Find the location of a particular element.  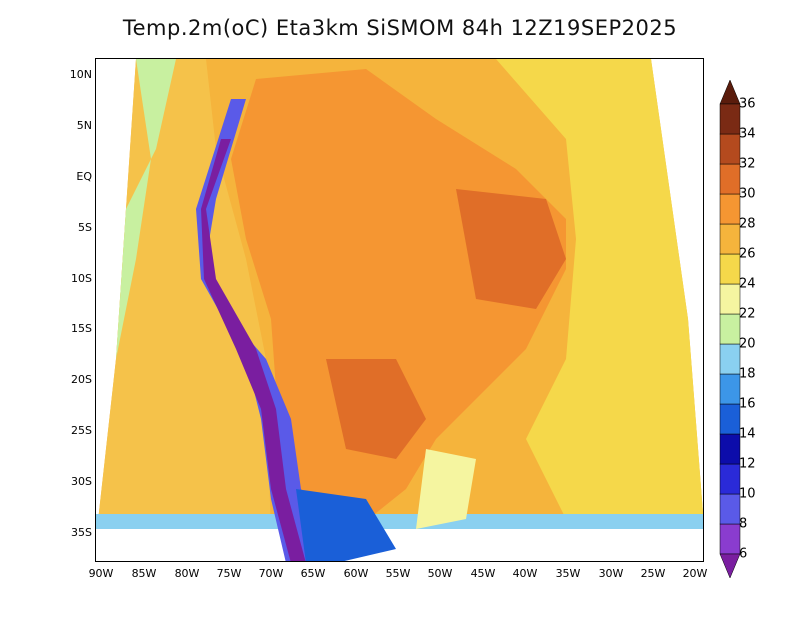

colorbar-label: 34 is located at coordinates (747, 134).